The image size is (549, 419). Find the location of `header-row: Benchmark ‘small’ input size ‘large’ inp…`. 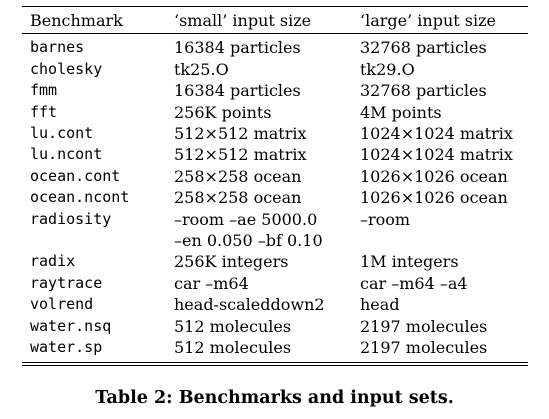

header-row: Benchmark ‘small’ input size ‘large’ inp… is located at coordinates (275, 20).